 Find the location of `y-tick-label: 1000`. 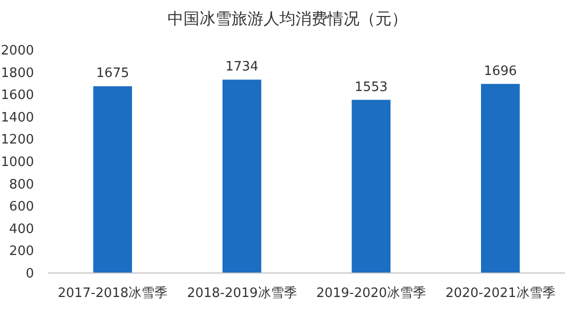

y-tick-label: 1000 is located at coordinates (17, 162).